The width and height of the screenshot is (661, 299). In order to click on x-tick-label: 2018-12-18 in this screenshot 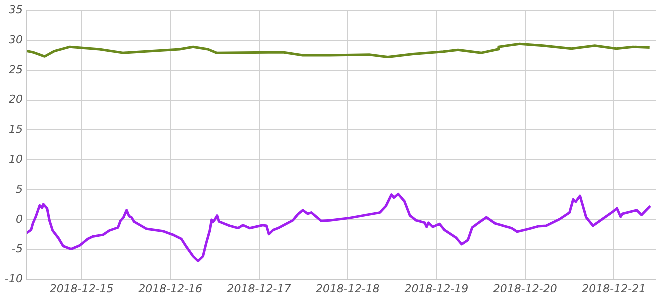, I will do `click(348, 289)`.